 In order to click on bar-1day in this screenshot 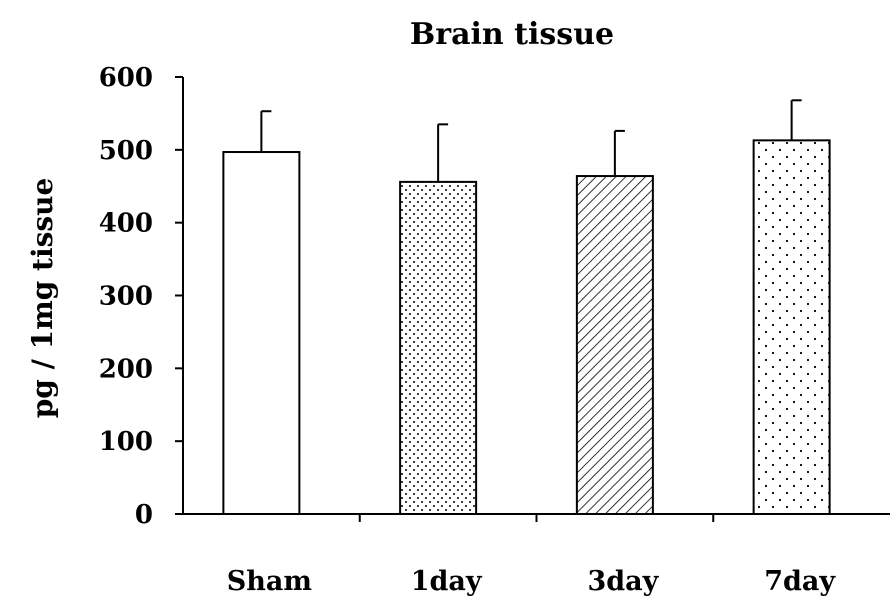, I will do `click(438, 347)`.